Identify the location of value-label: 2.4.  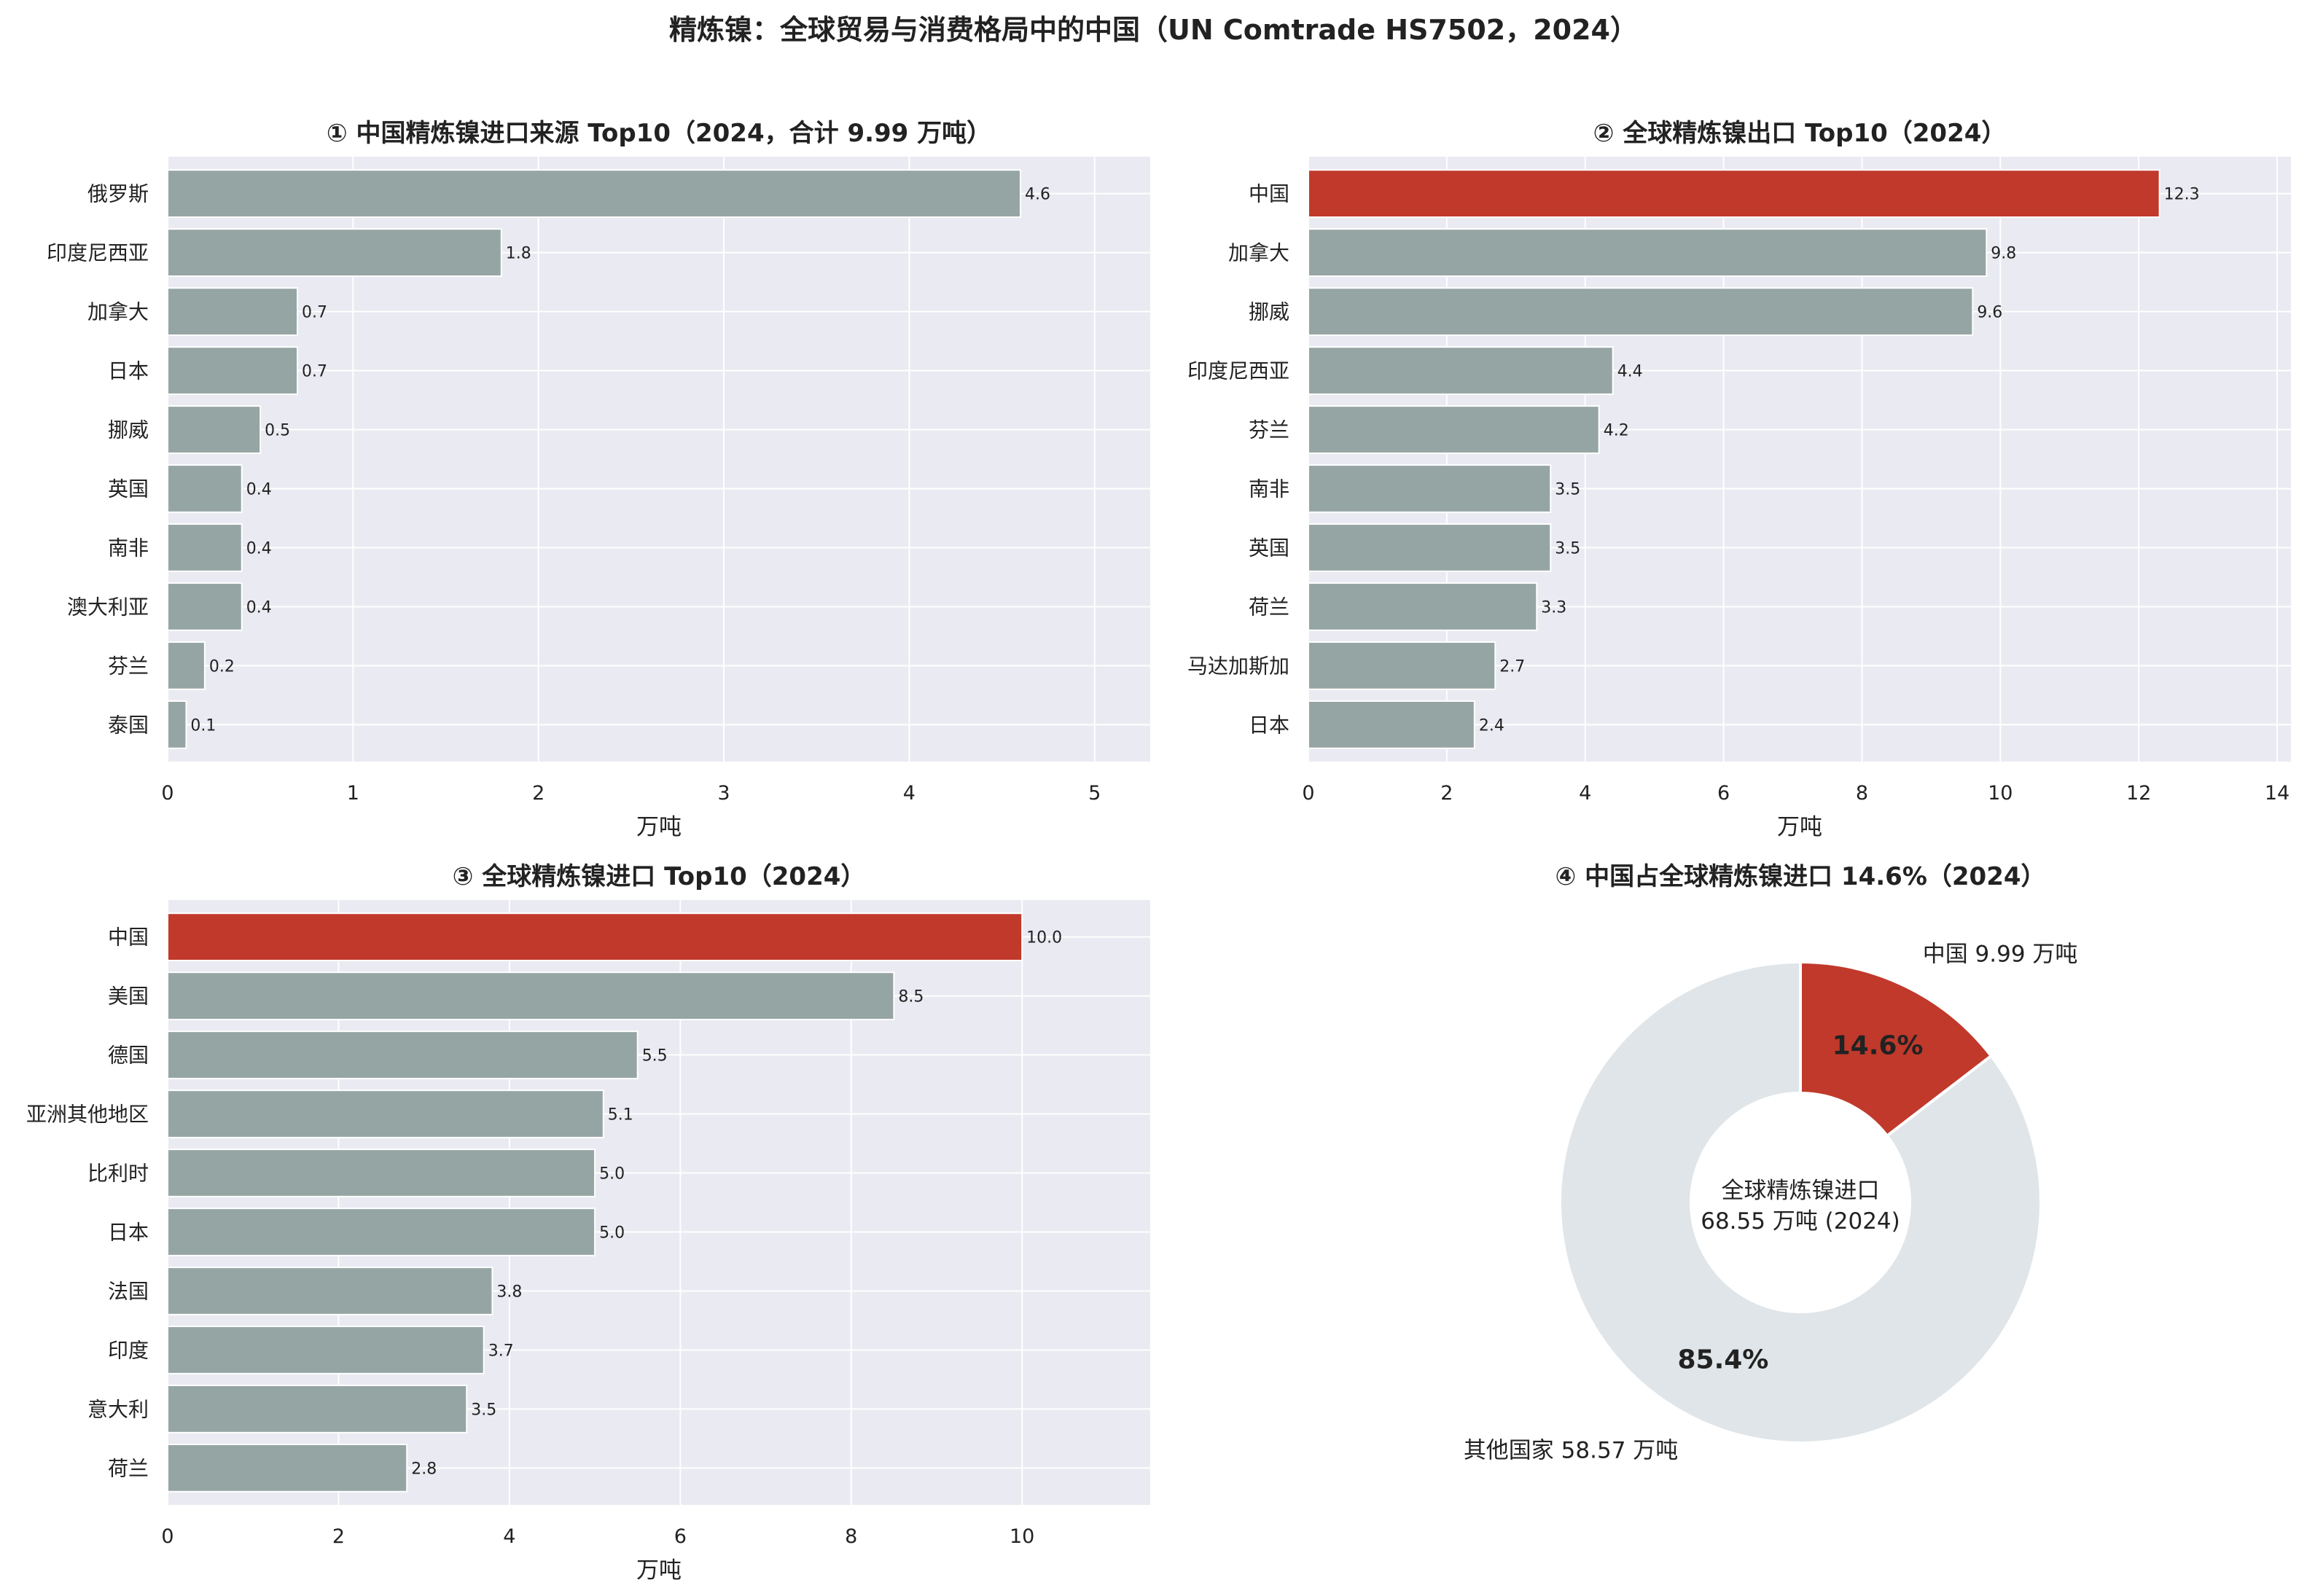
(1491, 725).